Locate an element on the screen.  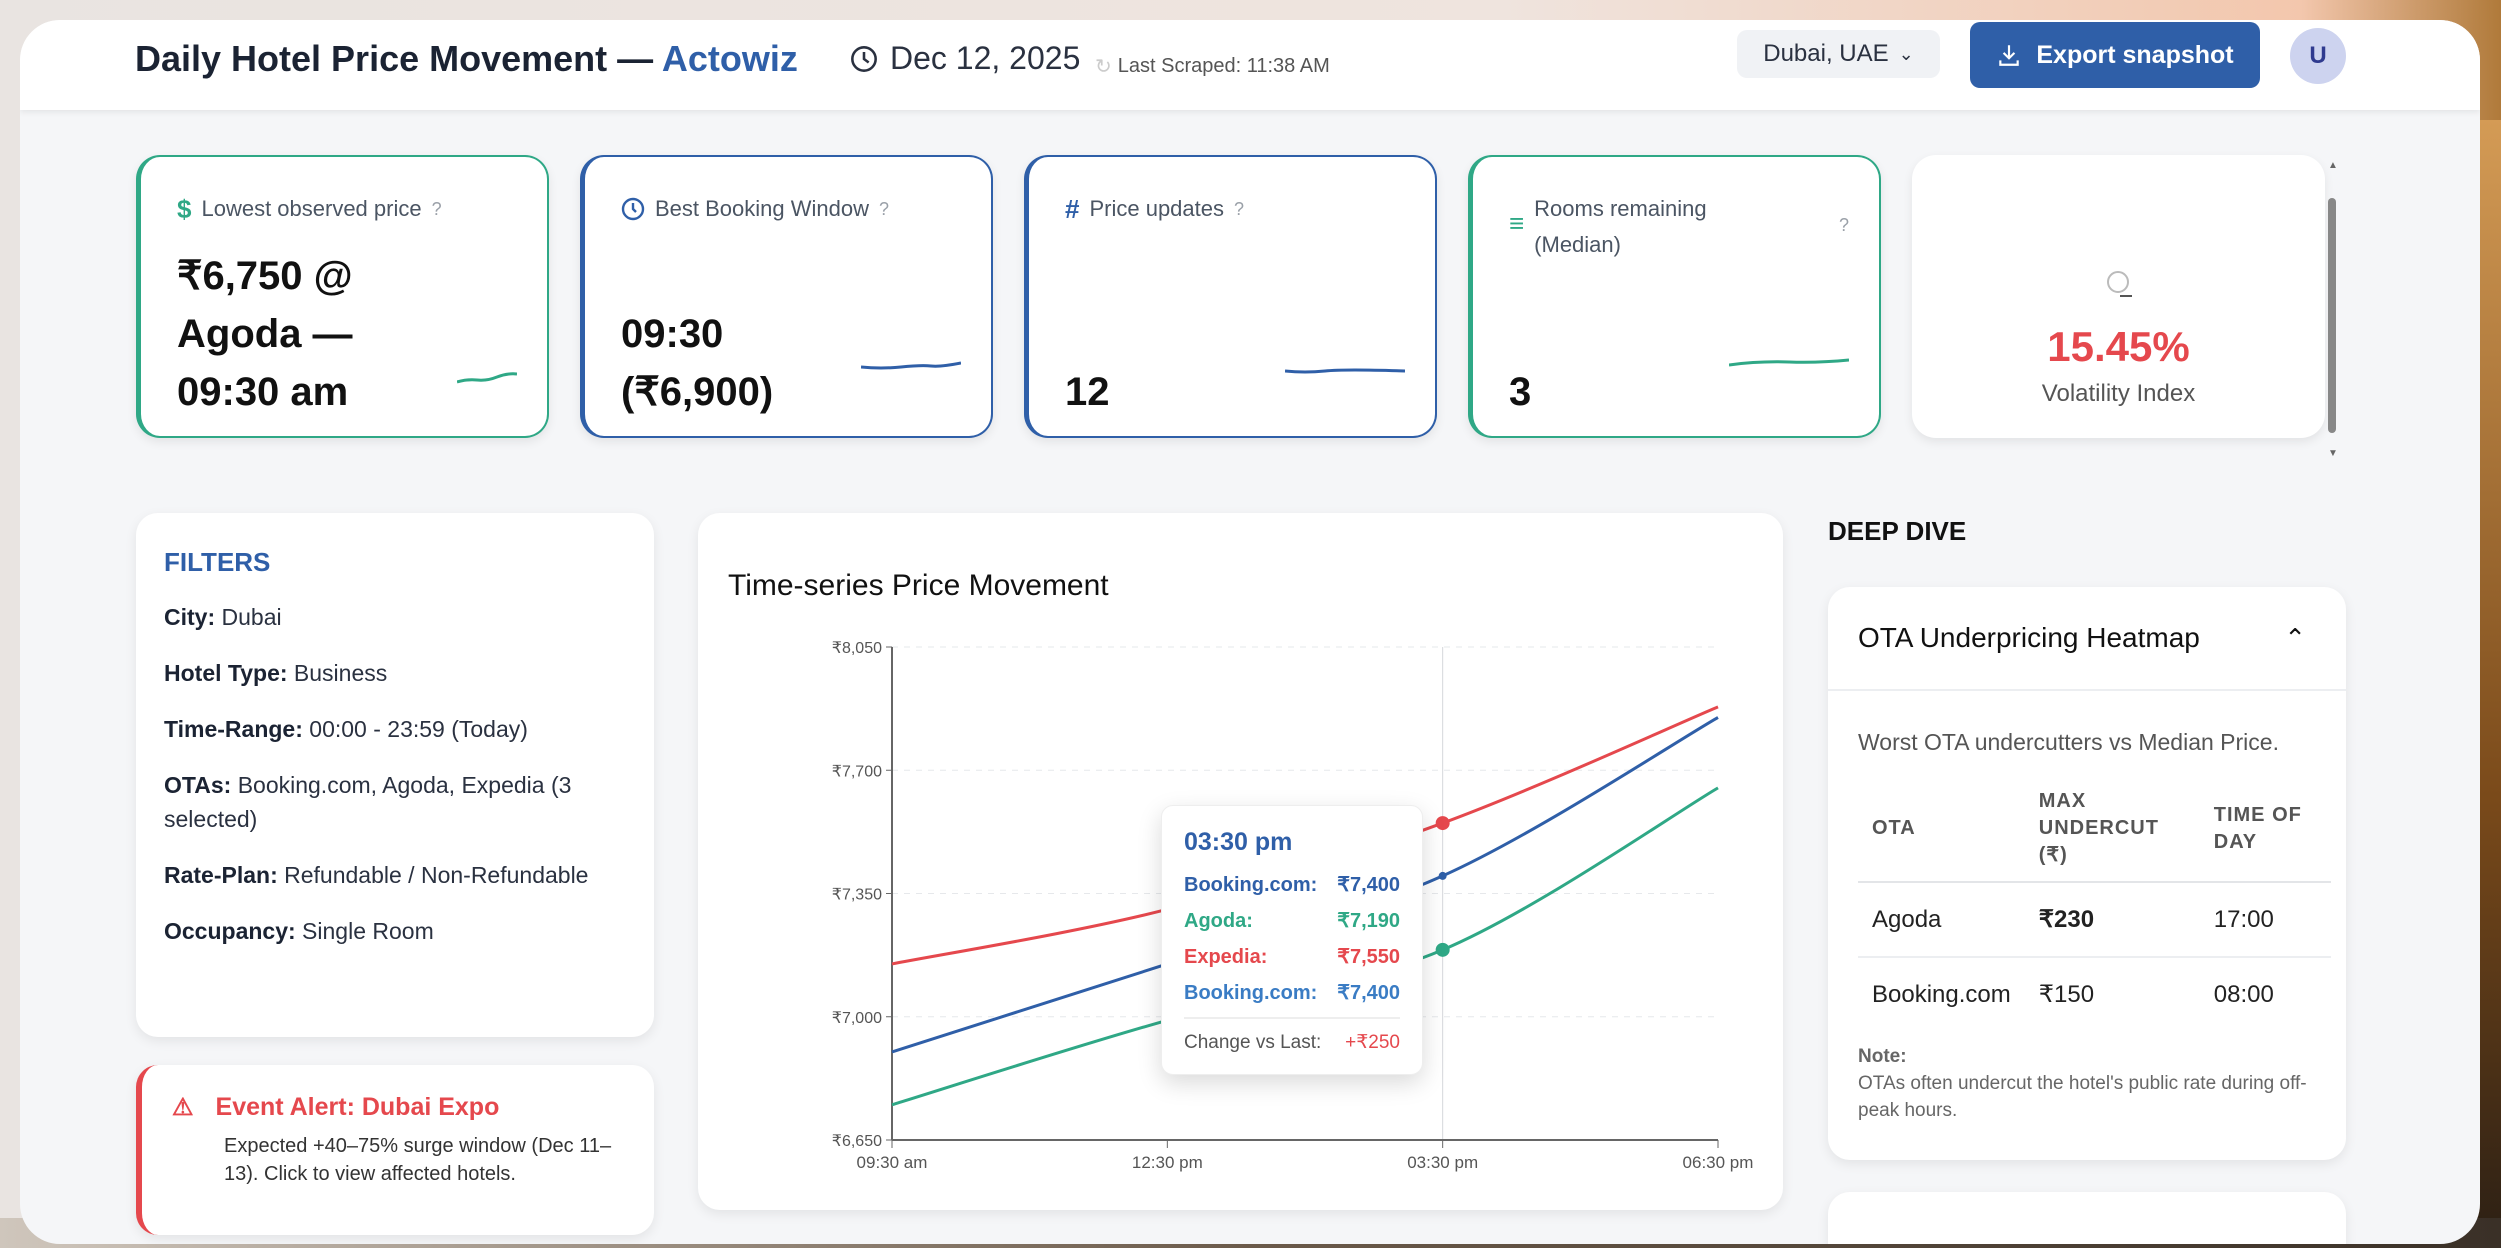
city-dropdown: Dubai, UAE ⌄ is located at coordinates (1838, 54).